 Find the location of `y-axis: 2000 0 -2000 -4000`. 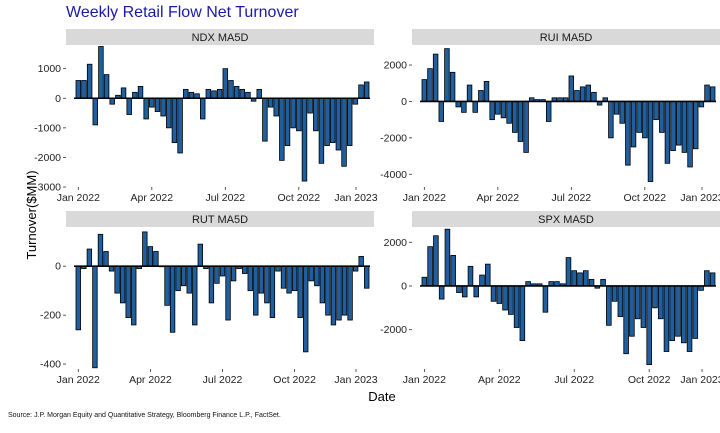

y-axis: 2000 0 -2000 -4000 is located at coordinates (396, 120).